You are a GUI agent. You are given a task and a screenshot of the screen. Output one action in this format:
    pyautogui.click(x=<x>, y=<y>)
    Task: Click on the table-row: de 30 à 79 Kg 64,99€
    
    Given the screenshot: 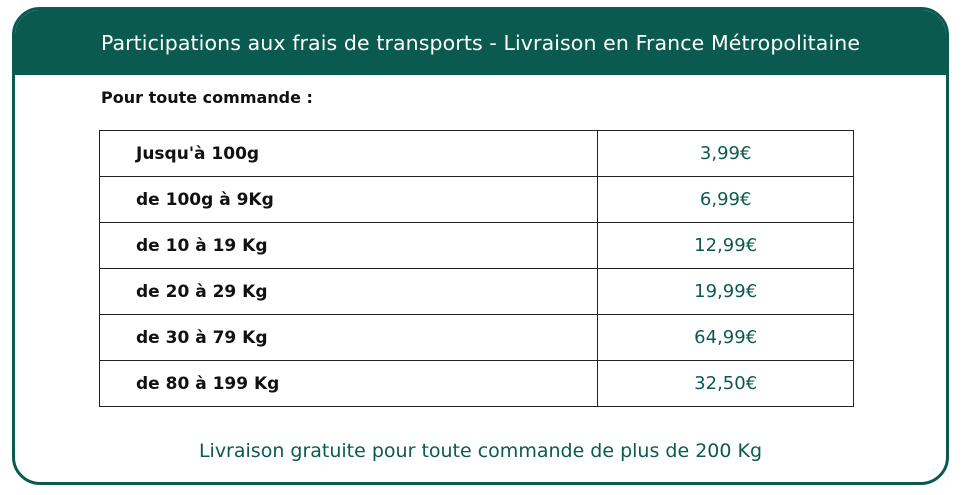 What is the action you would take?
    pyautogui.click(x=476, y=337)
    